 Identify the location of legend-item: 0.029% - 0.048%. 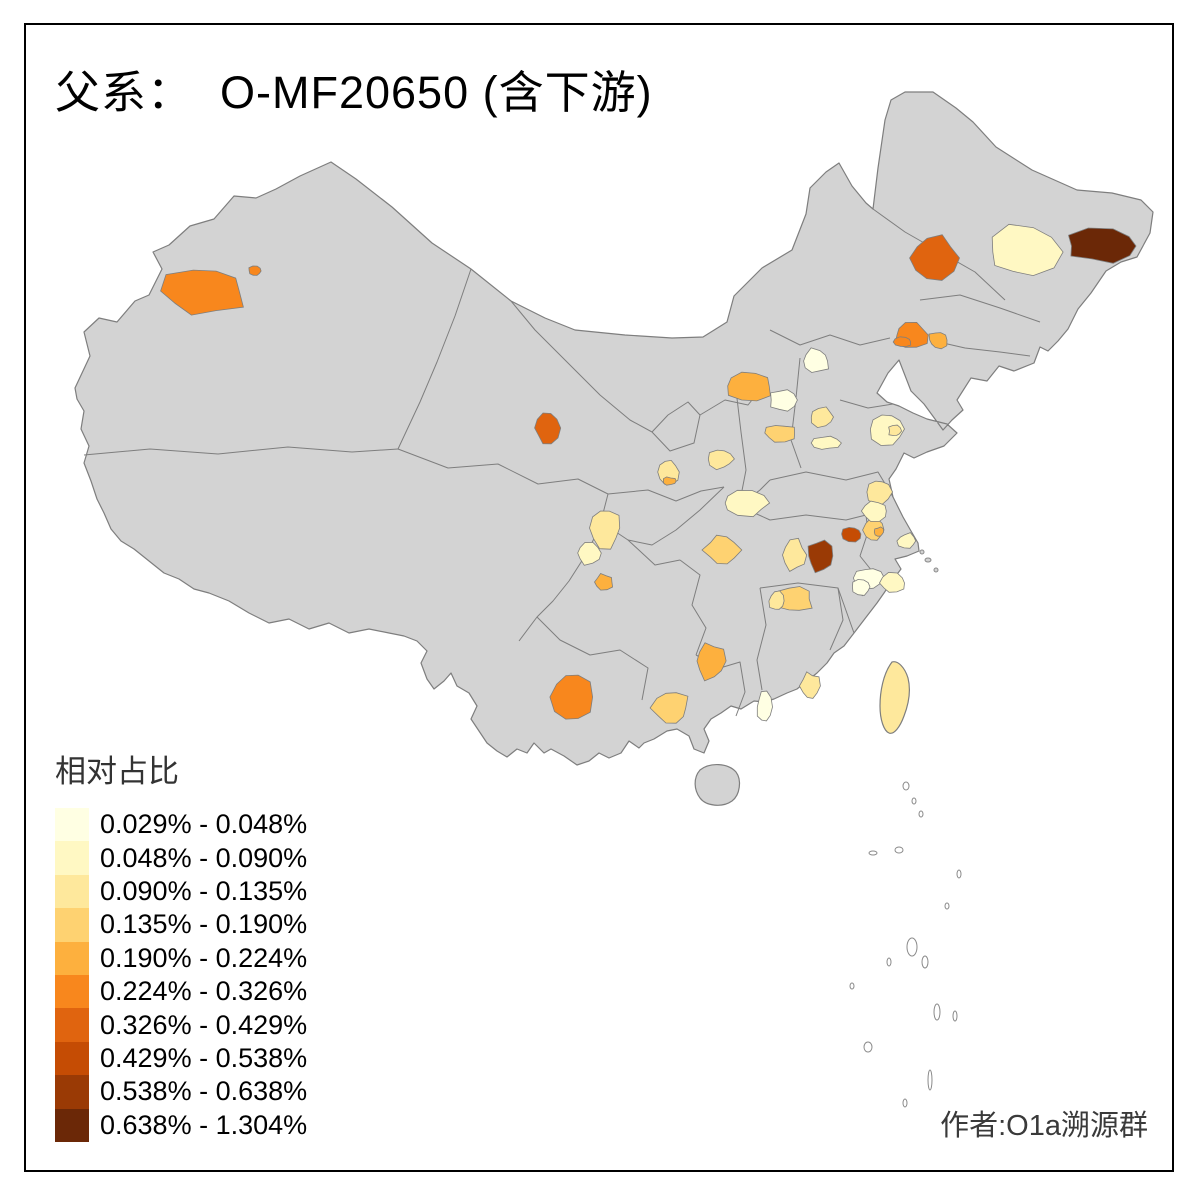
(181, 825).